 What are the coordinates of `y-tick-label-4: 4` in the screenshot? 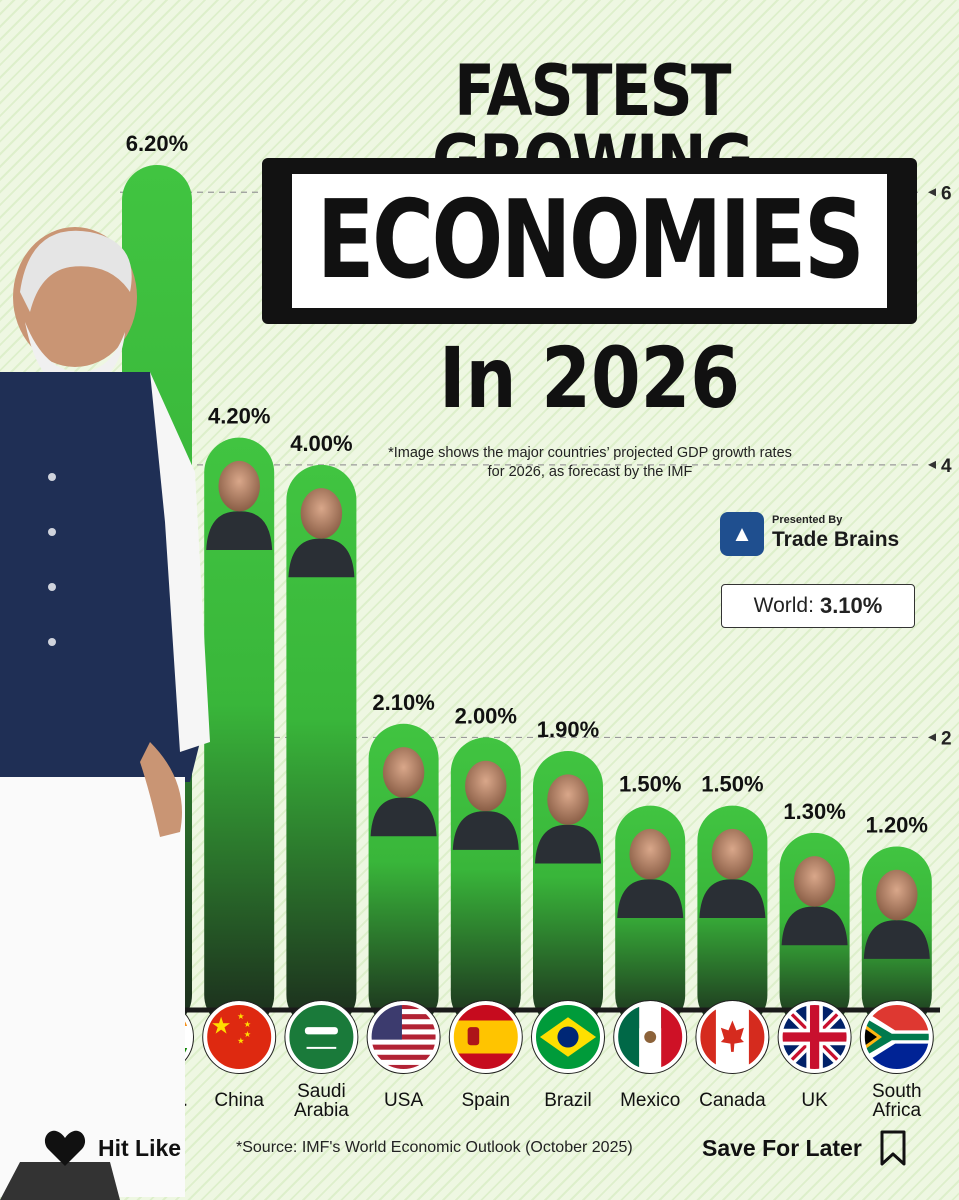 It's located at (946, 466).